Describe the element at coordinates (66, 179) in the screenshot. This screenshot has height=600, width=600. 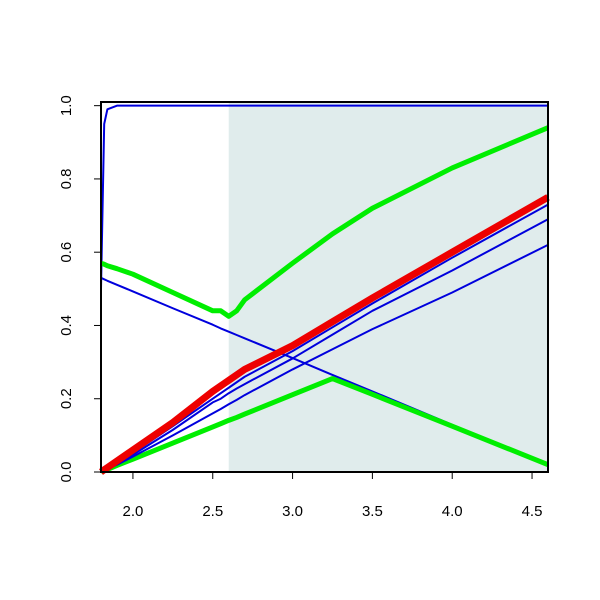
I see `y-tick-label: 0.8` at that location.